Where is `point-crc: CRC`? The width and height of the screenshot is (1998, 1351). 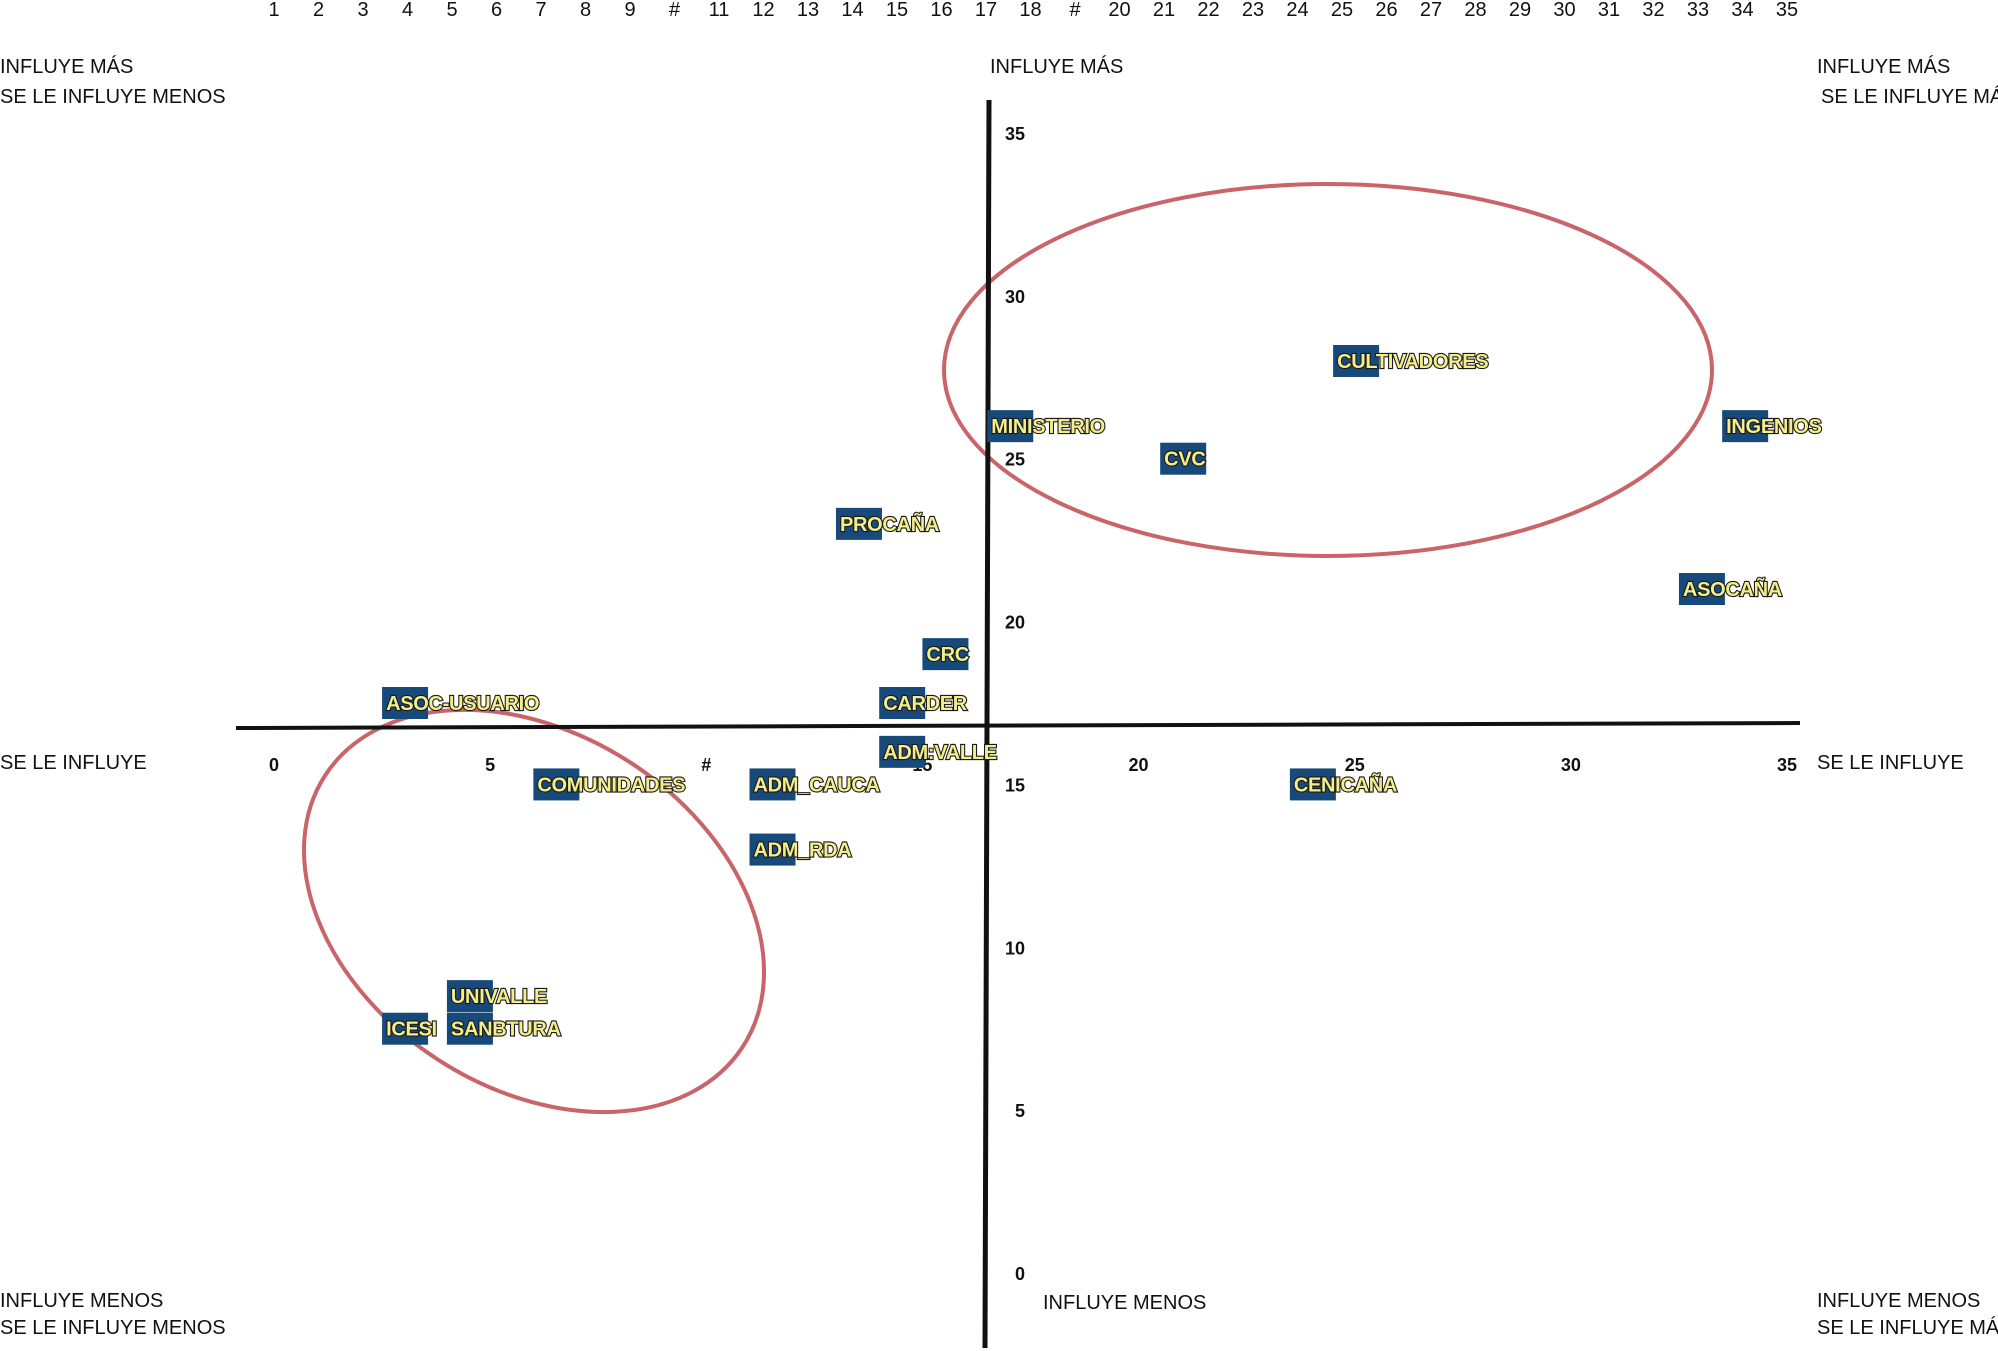
point-crc: CRC is located at coordinates (946, 654).